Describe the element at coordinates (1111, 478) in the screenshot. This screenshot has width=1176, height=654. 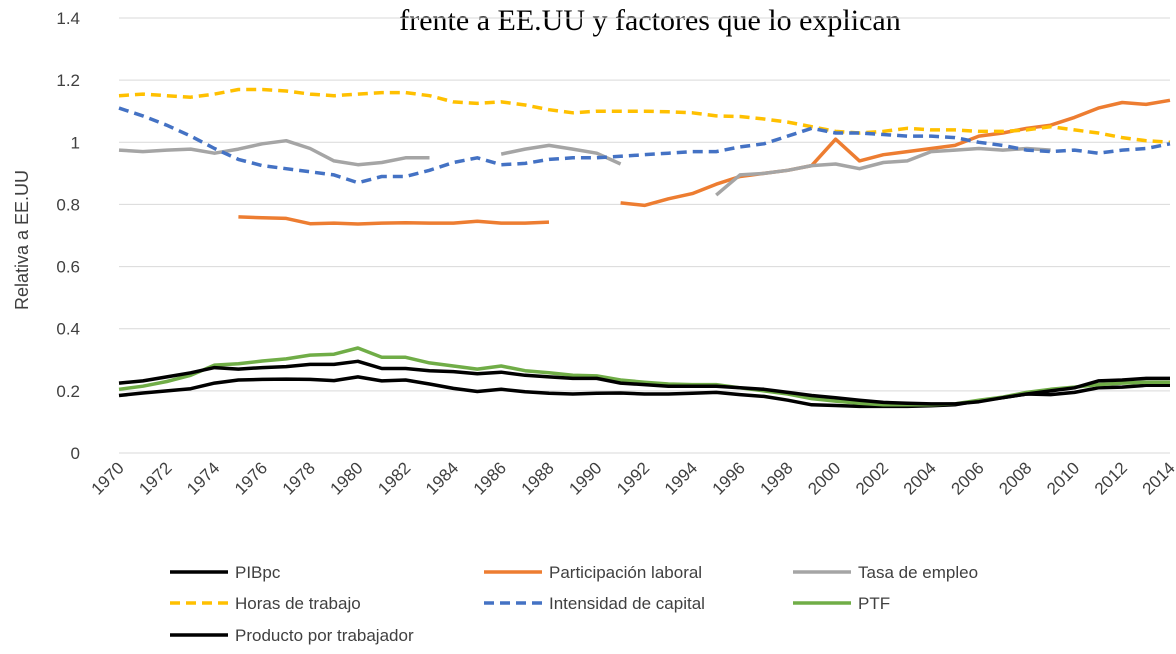
I see `x-tick-label: 2012` at that location.